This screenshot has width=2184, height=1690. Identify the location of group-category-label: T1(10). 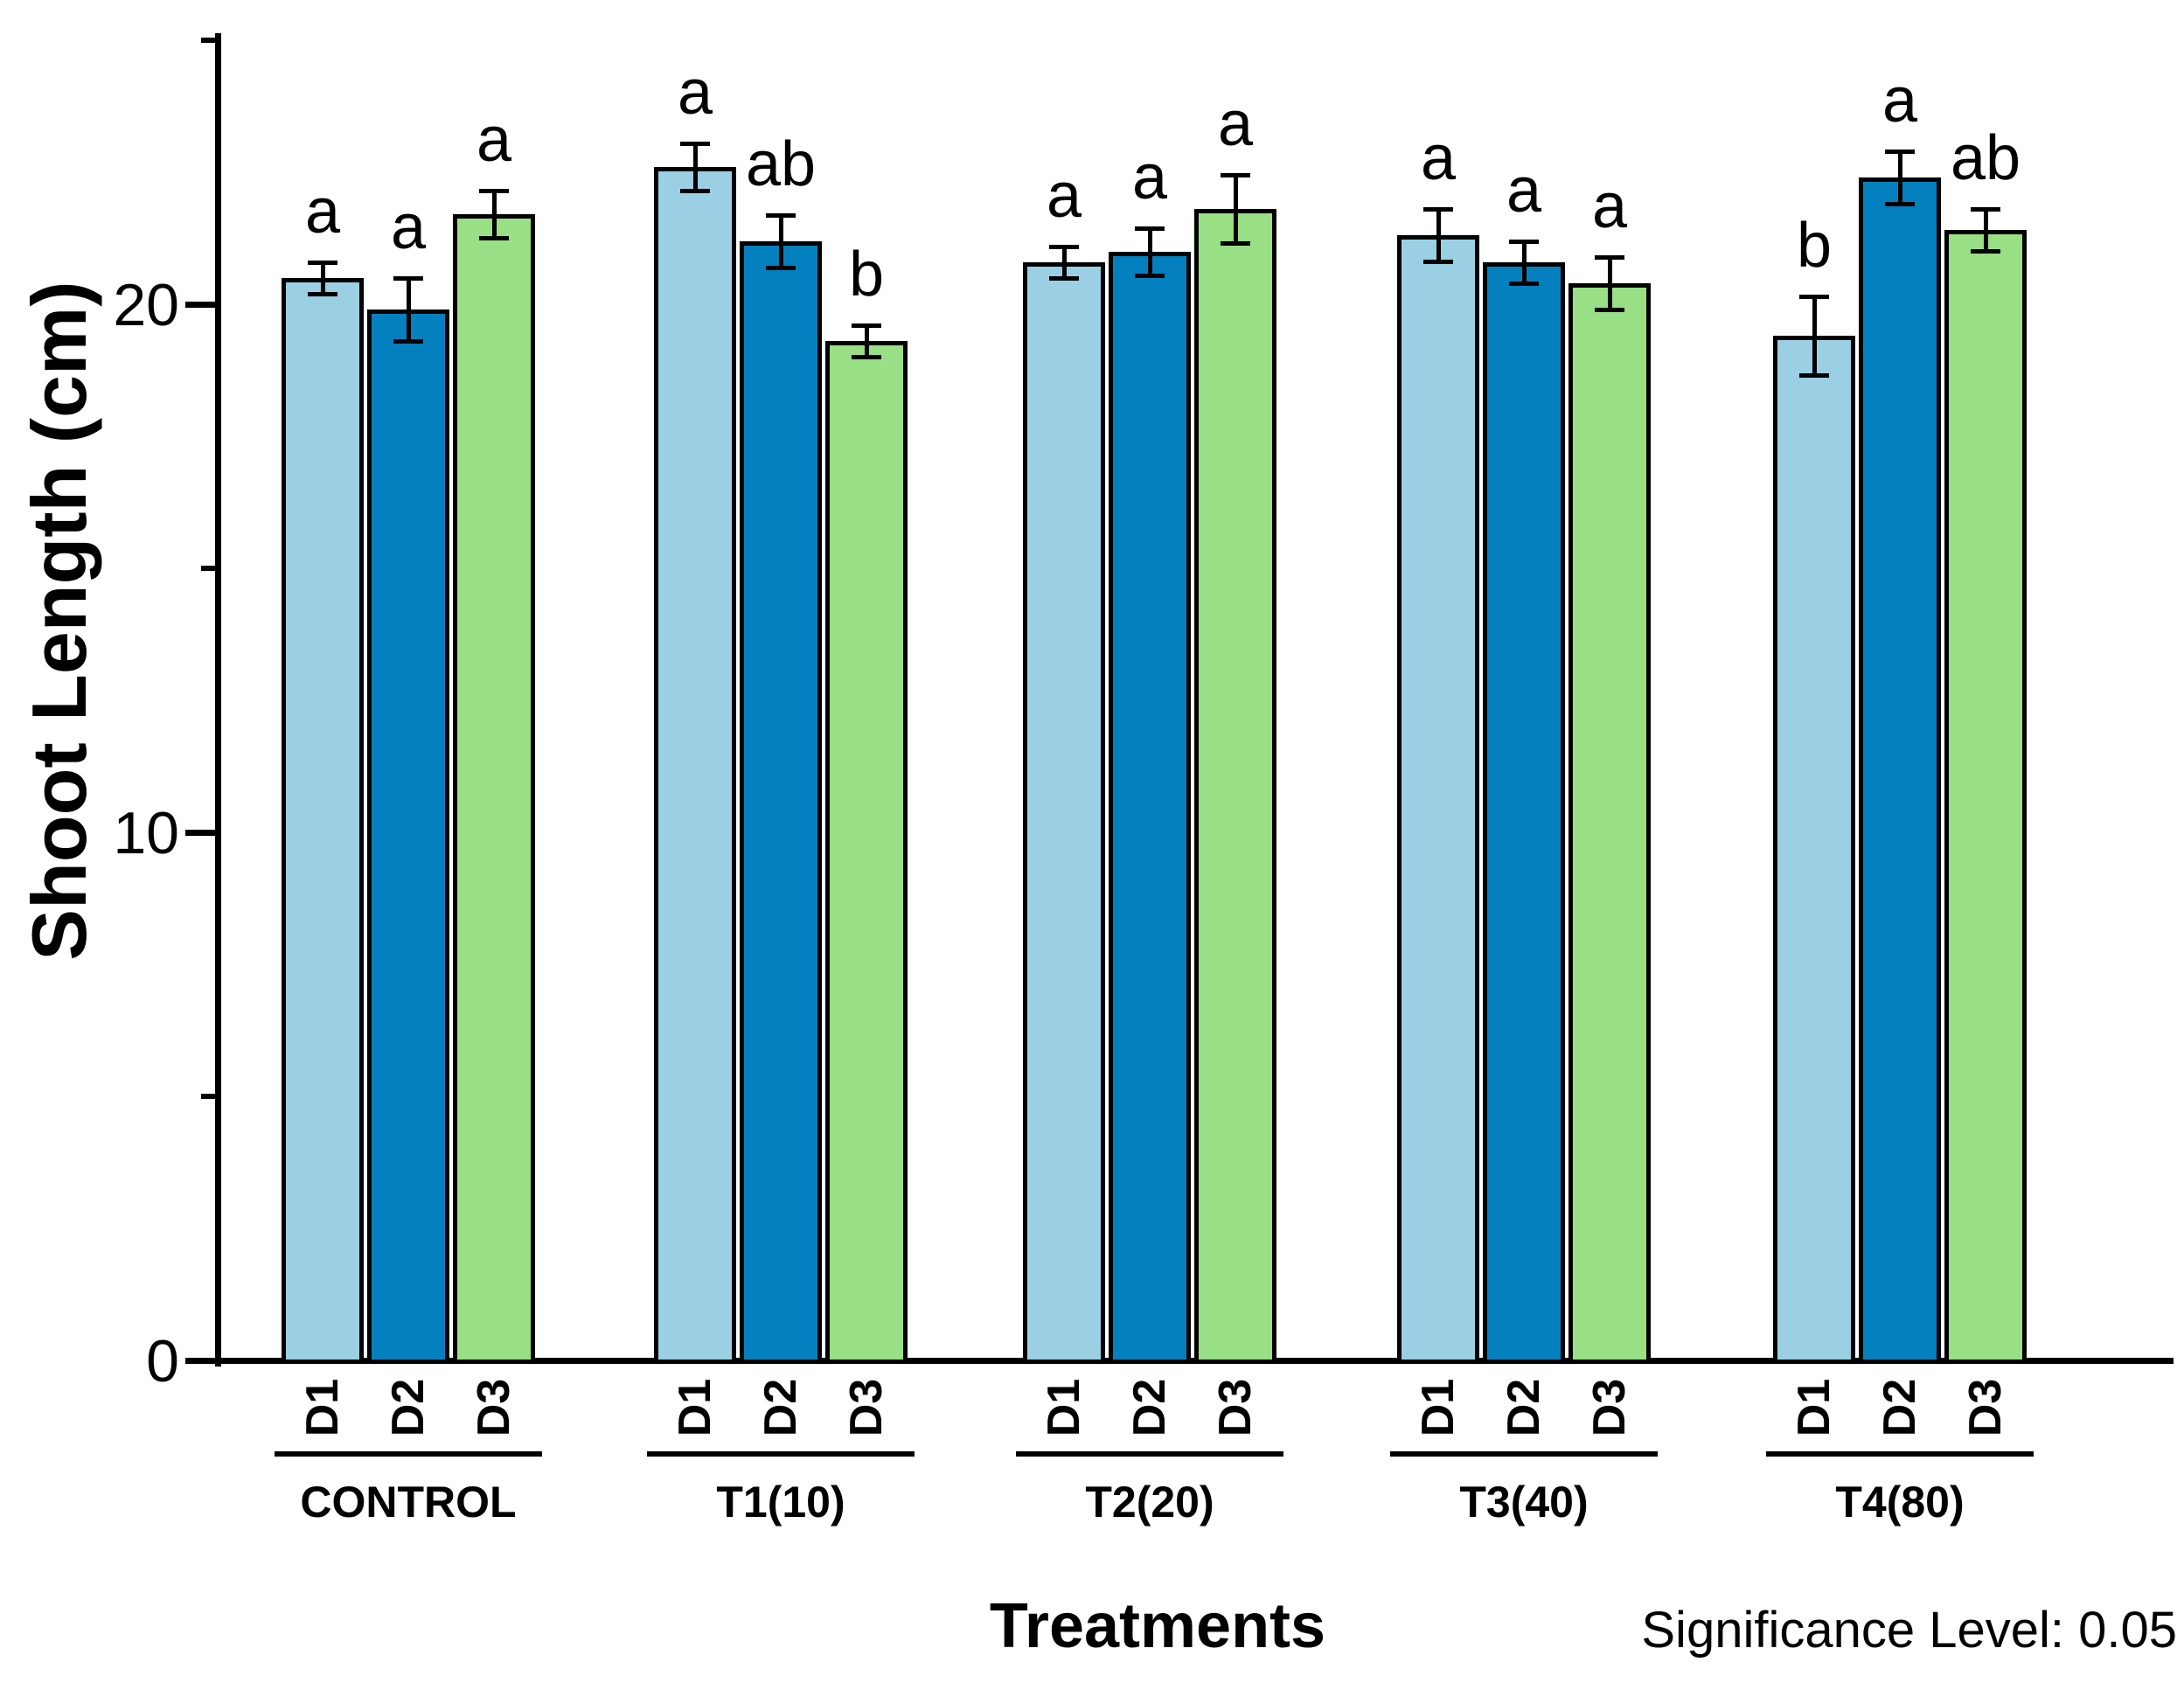
(780, 1503).